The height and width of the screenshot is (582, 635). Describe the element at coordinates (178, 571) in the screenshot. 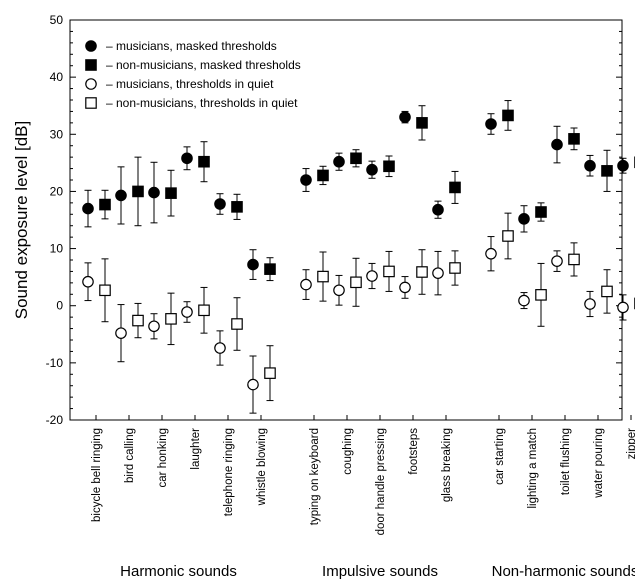

I see `group-label: Harmonic sounds` at that location.